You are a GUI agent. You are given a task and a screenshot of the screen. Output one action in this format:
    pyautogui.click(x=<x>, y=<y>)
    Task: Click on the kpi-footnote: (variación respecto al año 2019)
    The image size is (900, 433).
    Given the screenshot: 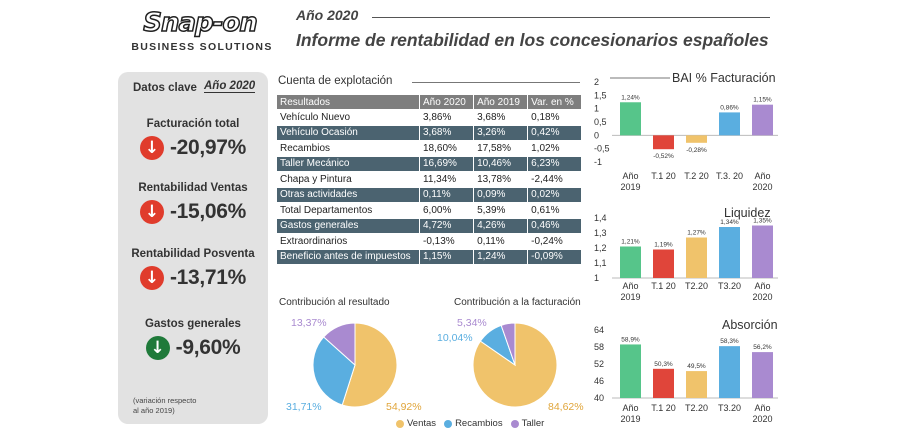 What is the action you would take?
    pyautogui.click(x=193, y=406)
    